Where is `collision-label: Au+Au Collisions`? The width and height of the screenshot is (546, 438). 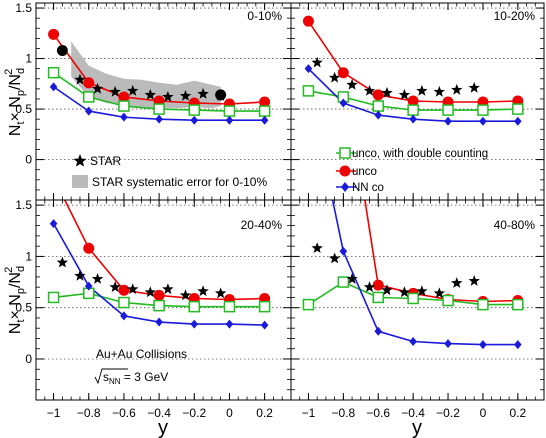
collision-label: Au+Au Collisions is located at coordinates (141, 354).